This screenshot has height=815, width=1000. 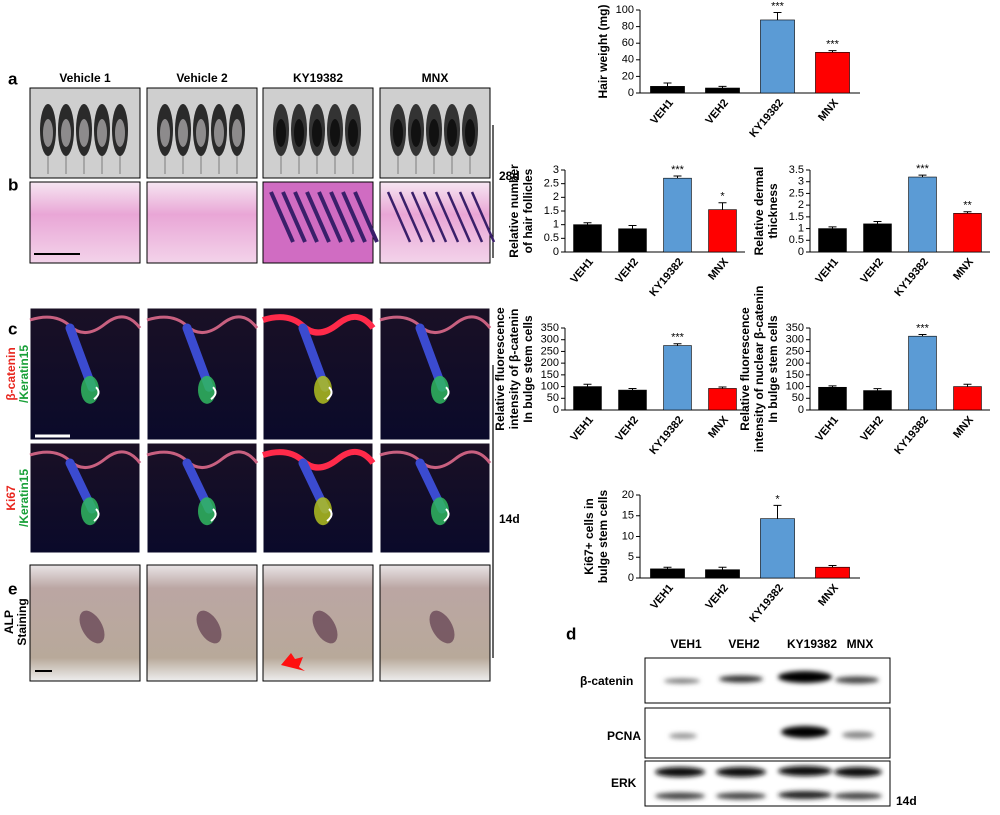 What do you see at coordinates (85, 78) in the screenshot?
I see `column-header: Vehicle 1` at bounding box center [85, 78].